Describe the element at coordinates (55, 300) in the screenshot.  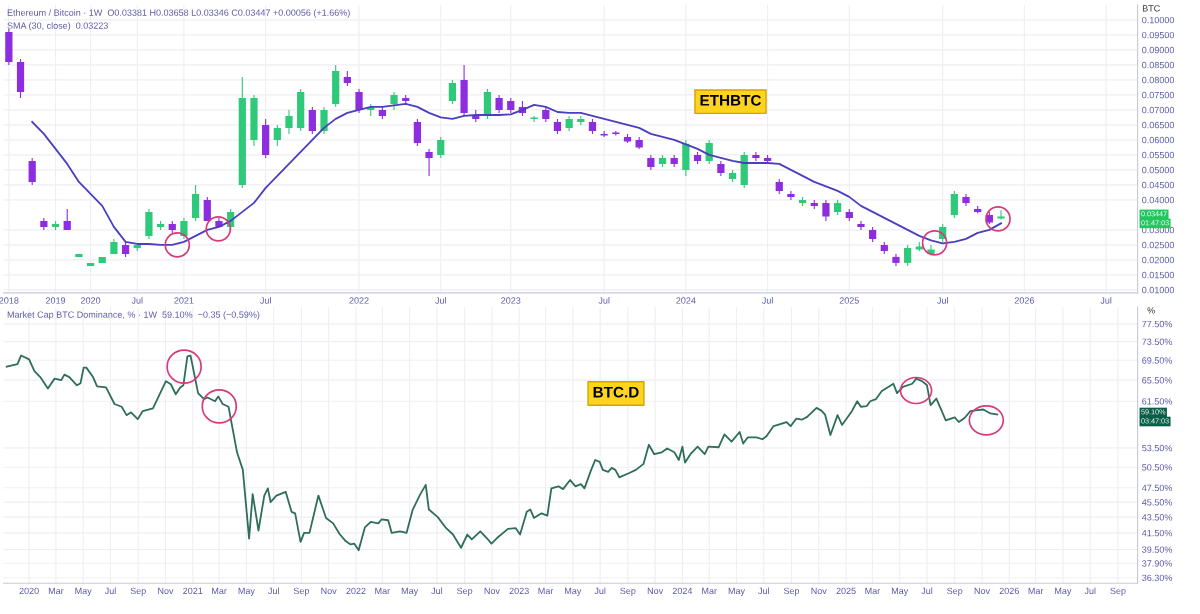
I see `x-tick-label: 2019` at that location.